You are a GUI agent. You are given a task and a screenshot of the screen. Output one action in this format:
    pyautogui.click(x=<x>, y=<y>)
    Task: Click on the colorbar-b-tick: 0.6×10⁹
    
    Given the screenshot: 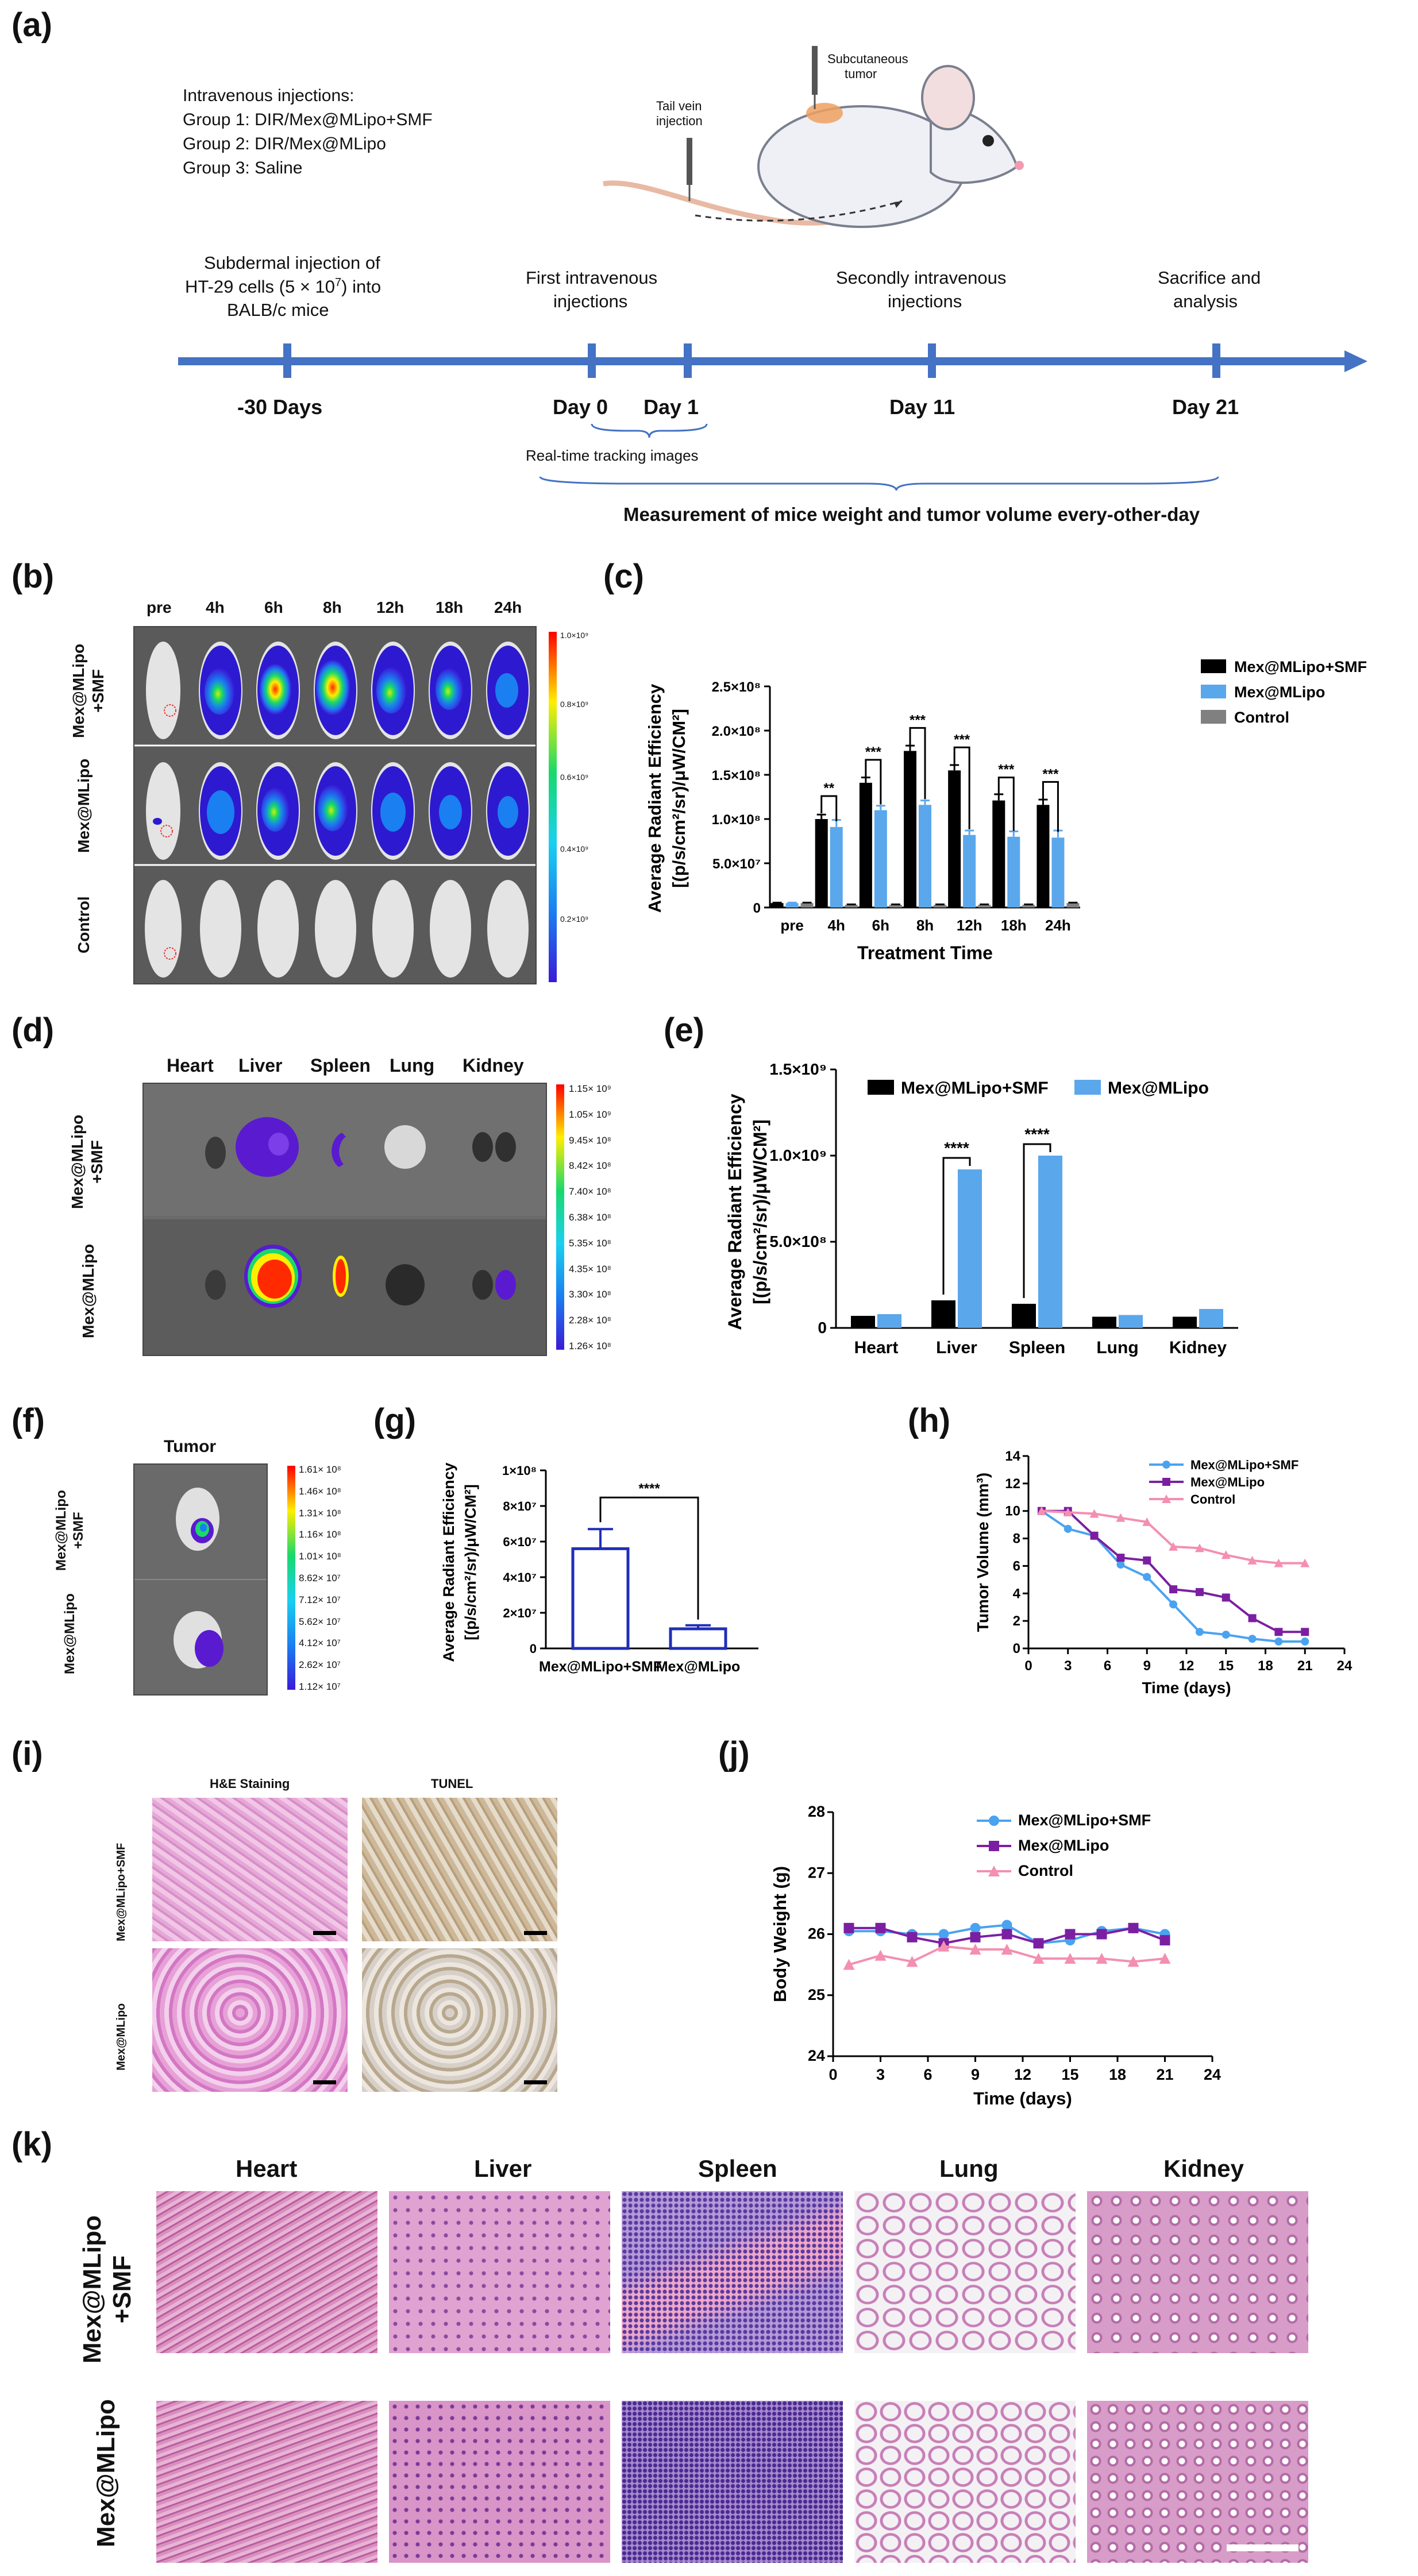 What is the action you would take?
    pyautogui.click(x=574, y=777)
    